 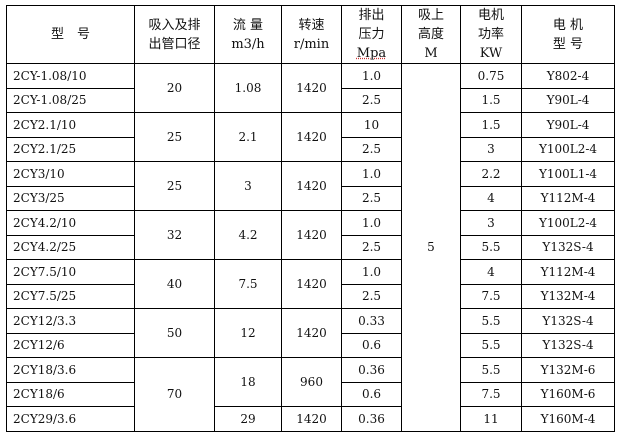 I want to click on table-row: 2CY4.2/10 32 4.2 1420 1.0 3 Y100L2-4, so click(x=310, y=235).